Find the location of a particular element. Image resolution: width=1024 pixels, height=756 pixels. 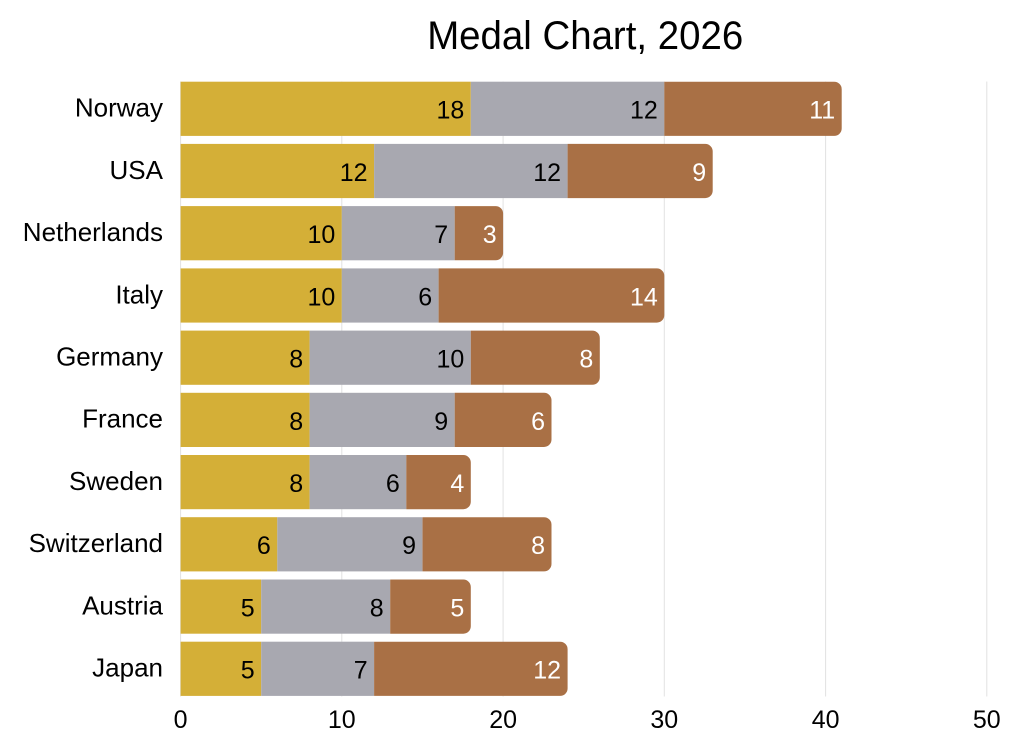

svg-text: 0 is located at coordinates (181, 720).